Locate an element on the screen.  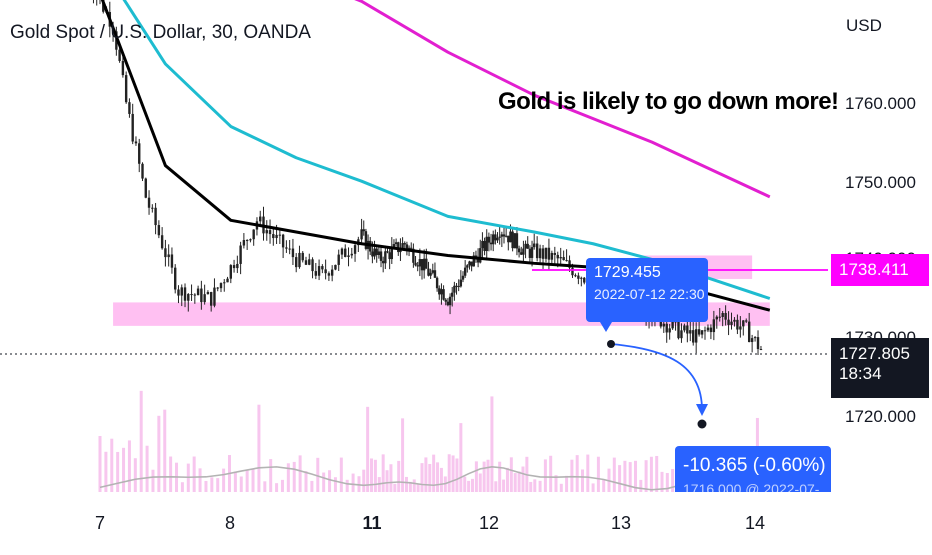
x-axis-tick-label: 13 is located at coordinates (621, 523).